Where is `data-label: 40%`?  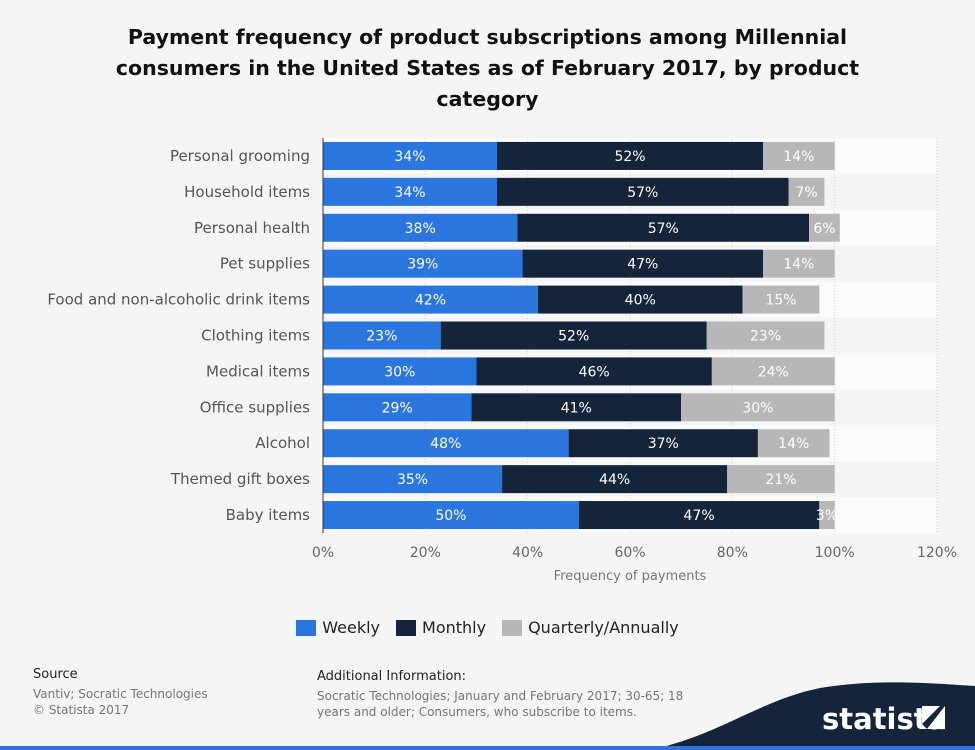
data-label: 40% is located at coordinates (640, 301).